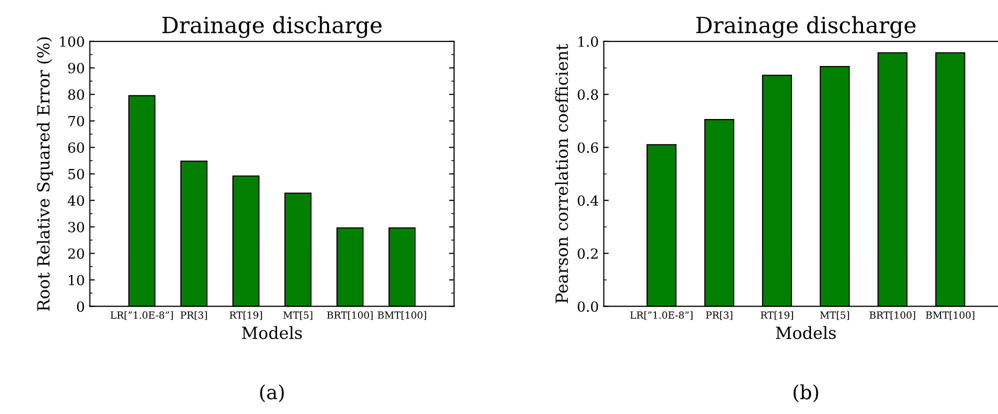 The height and width of the screenshot is (414, 998). Describe the element at coordinates (76, 174) in the screenshot. I see `y-tick-label: 50` at that location.